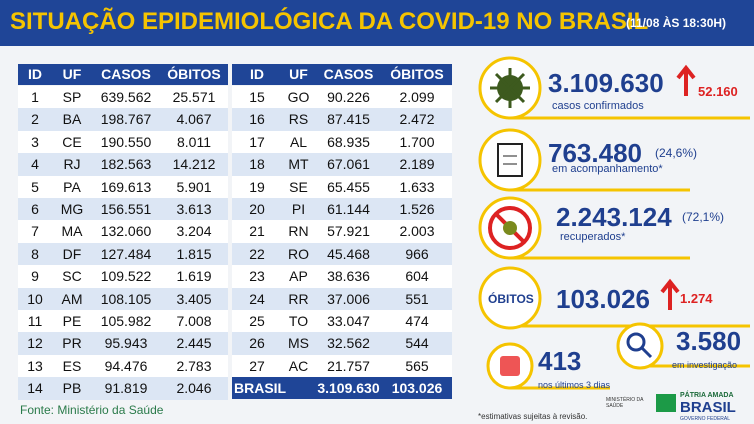 Image resolution: width=754 pixels, height=424 pixels. I want to click on table-cell: 95.943, so click(126, 343).